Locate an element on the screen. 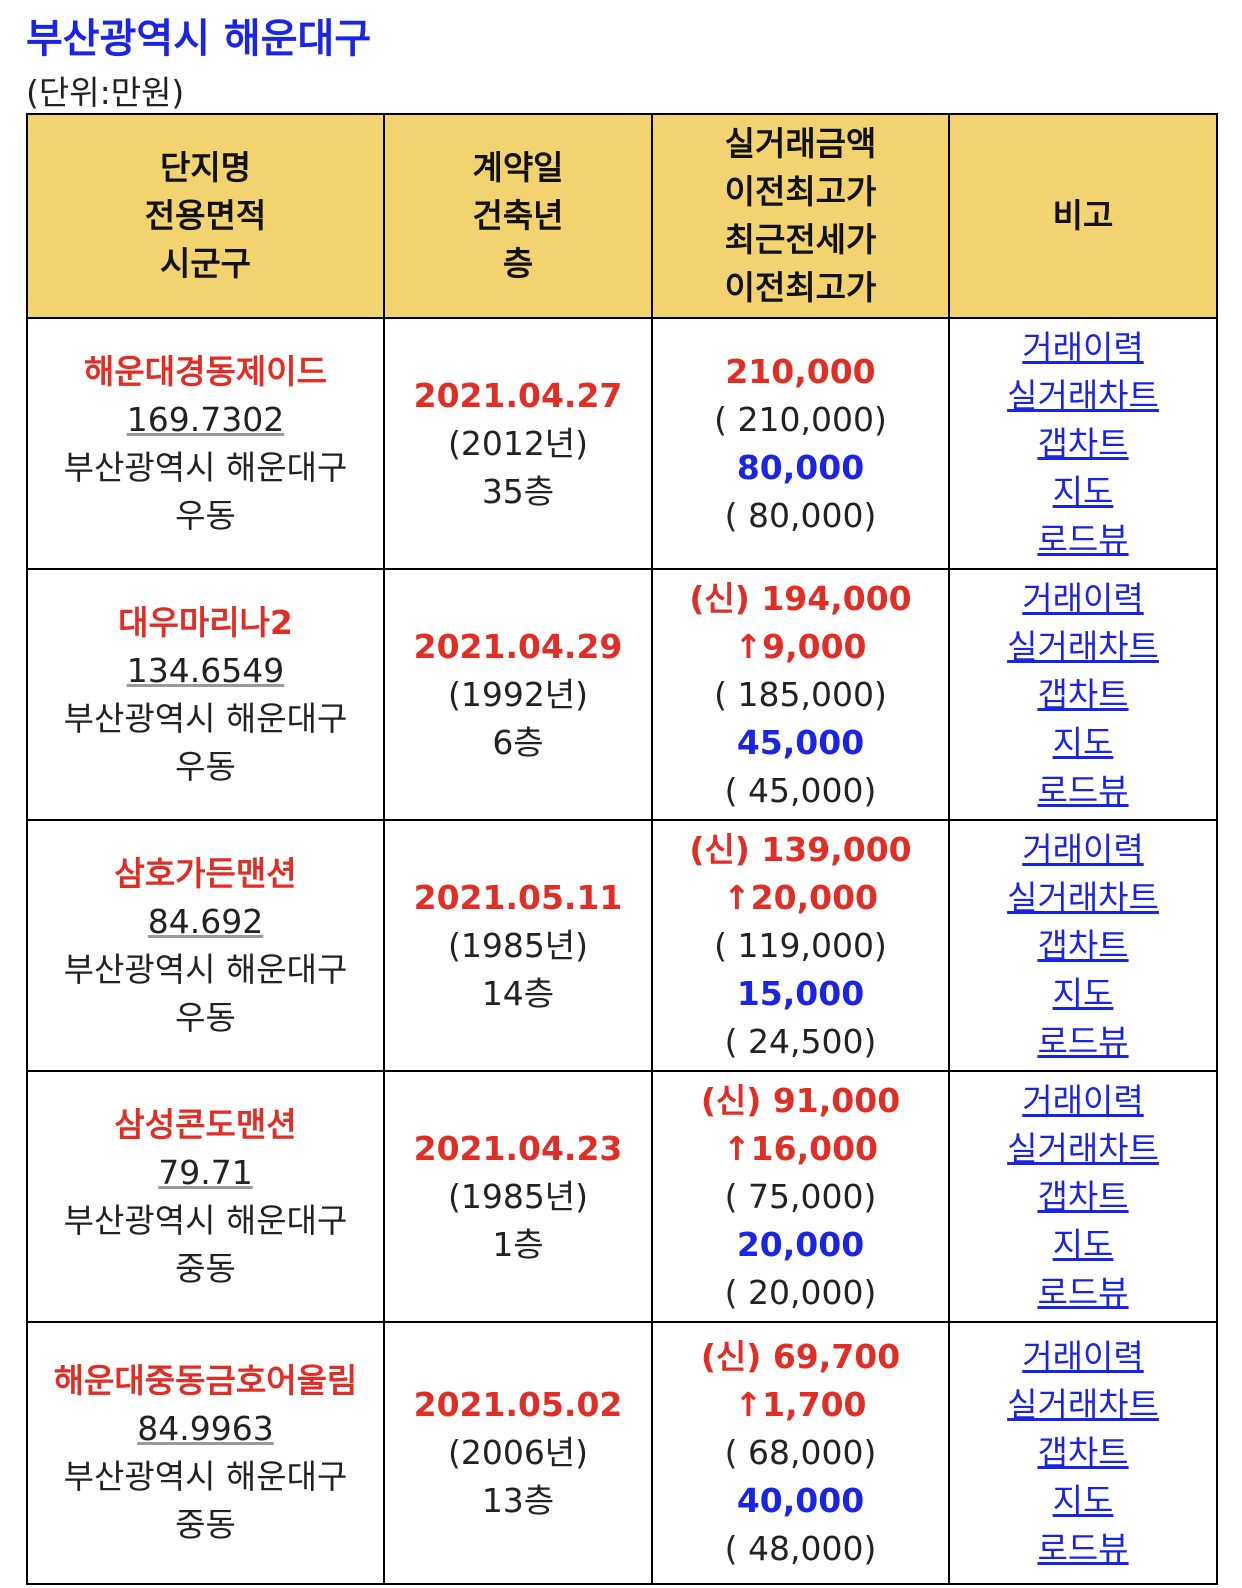  jeonse-price: 80,000 is located at coordinates (800, 467).